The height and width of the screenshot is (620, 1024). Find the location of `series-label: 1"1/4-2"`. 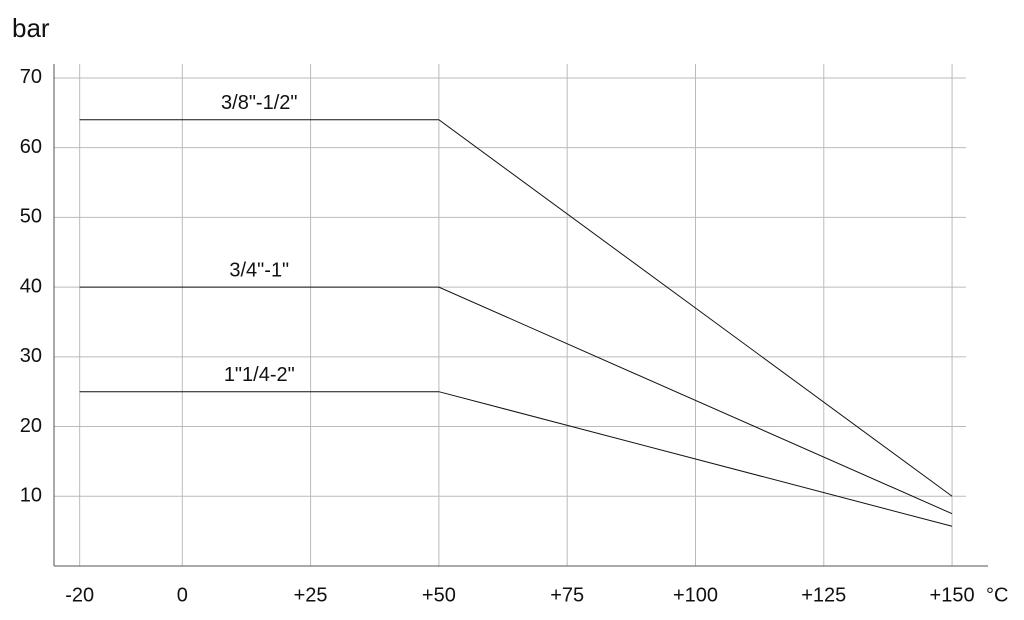

series-label: 1"1/4-2" is located at coordinates (259, 375).